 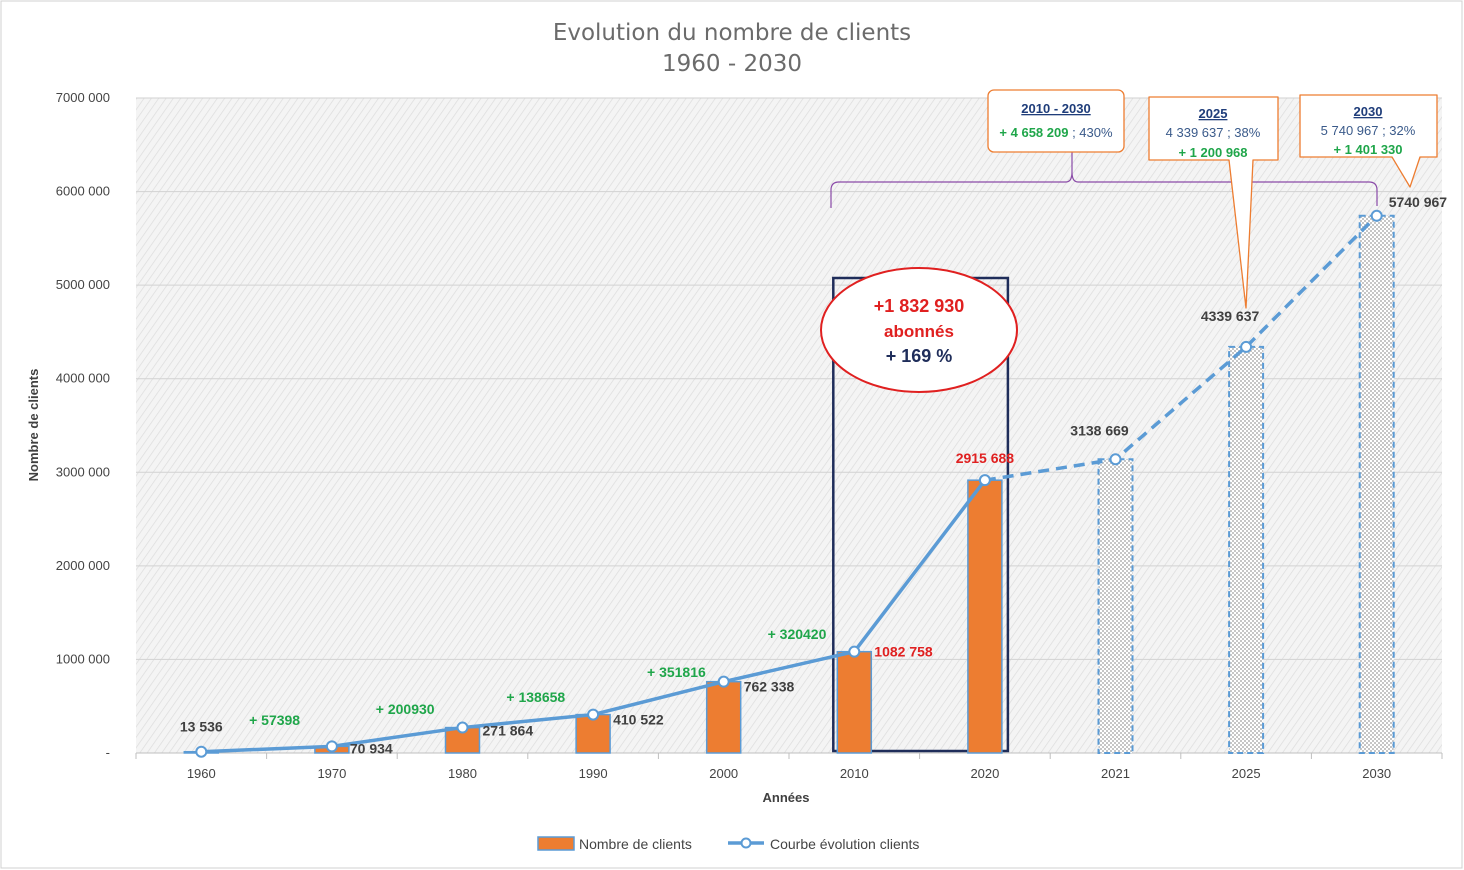 What do you see at coordinates (535, 697) in the screenshot?
I see `increment-label: + 138658` at bounding box center [535, 697].